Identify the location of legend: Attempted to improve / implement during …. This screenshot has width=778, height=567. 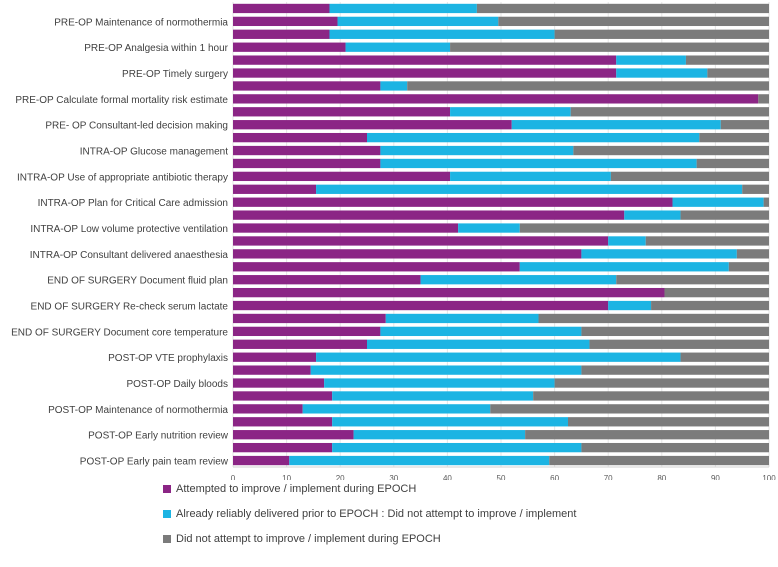
(369, 517).